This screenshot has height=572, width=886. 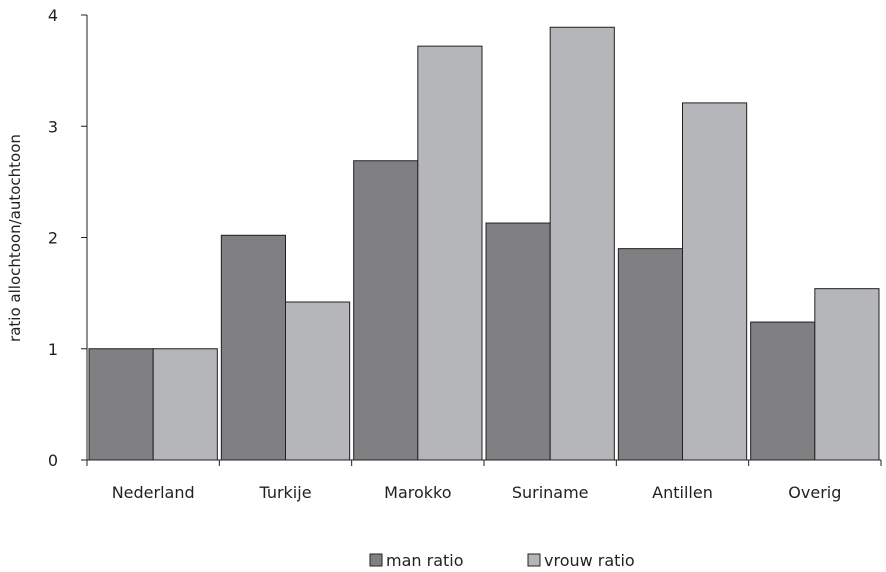 What do you see at coordinates (253, 347) in the screenshot?
I see `bar-man-ratio-turkije` at bounding box center [253, 347].